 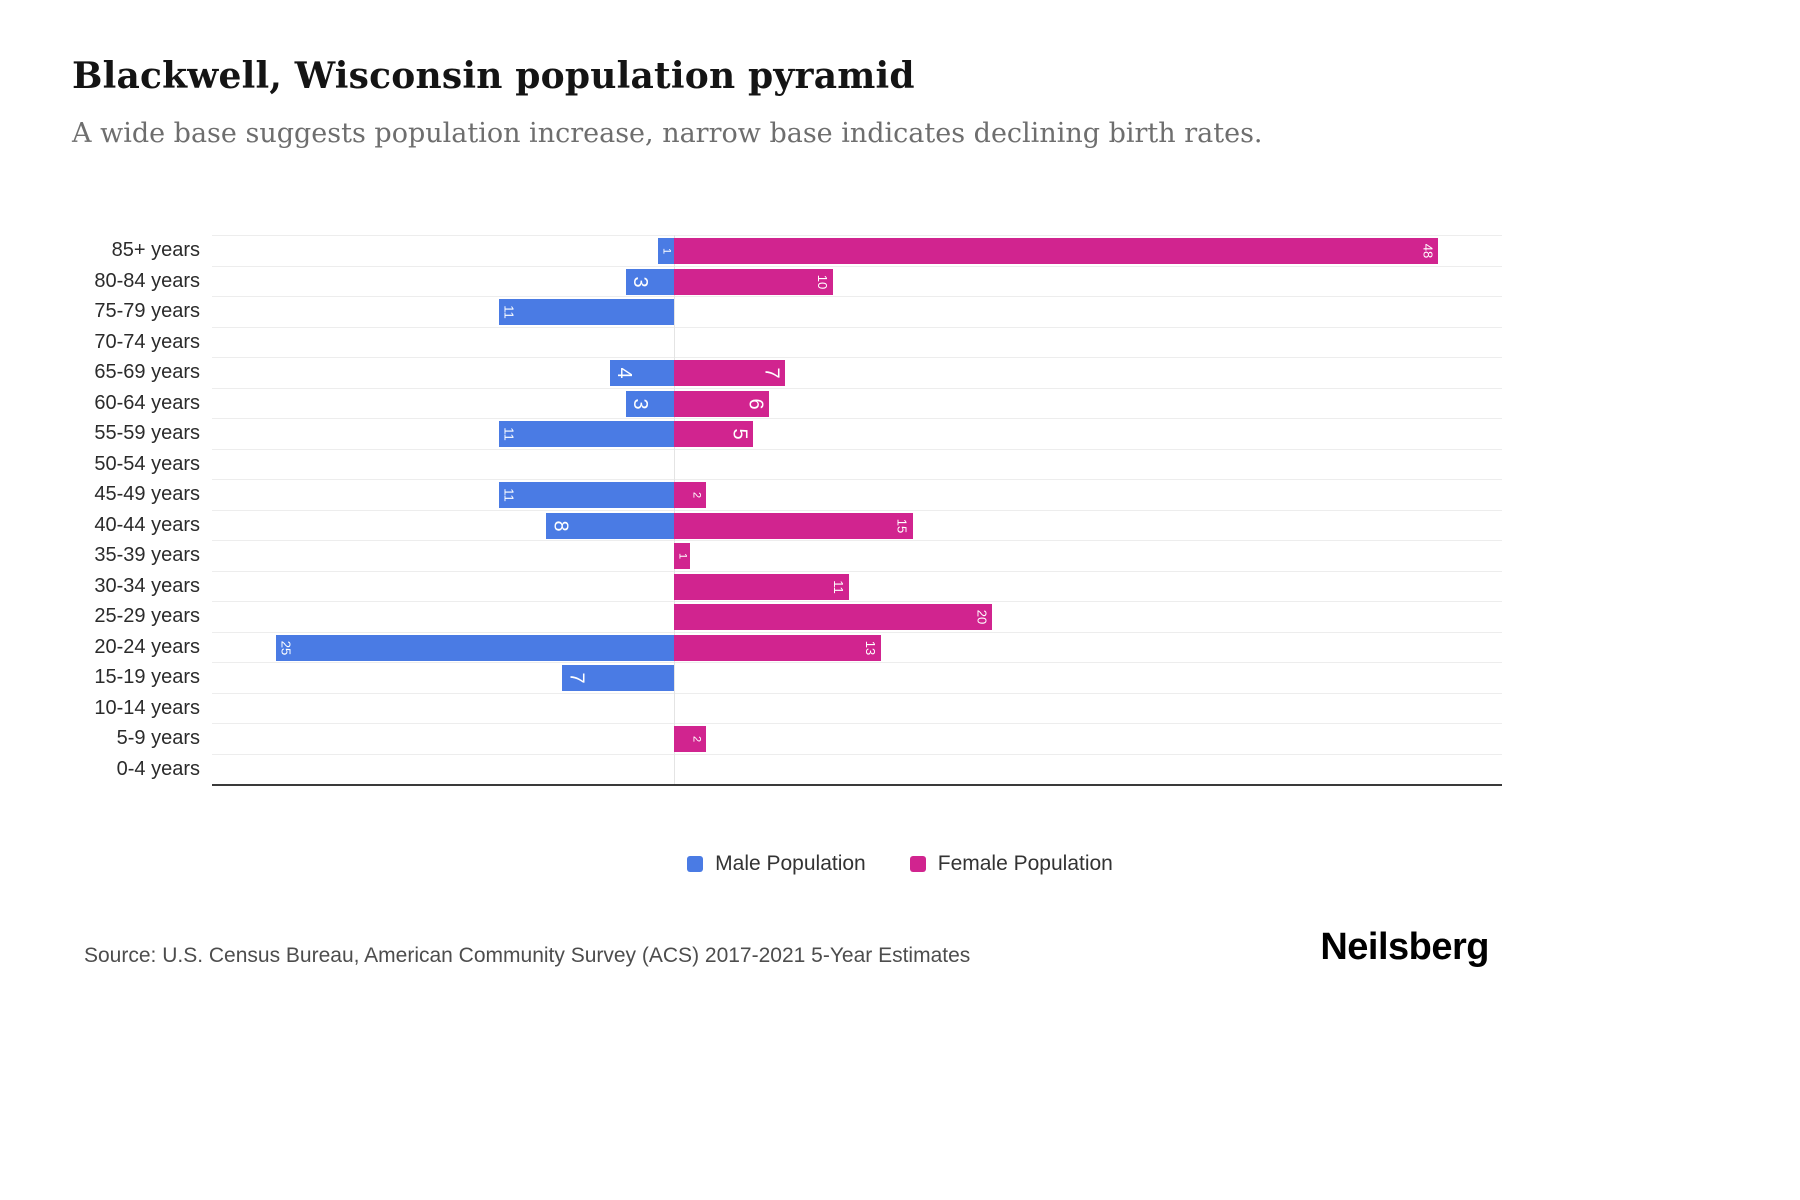 What do you see at coordinates (147, 646) in the screenshot?
I see `age-group-label: 20-24 years` at bounding box center [147, 646].